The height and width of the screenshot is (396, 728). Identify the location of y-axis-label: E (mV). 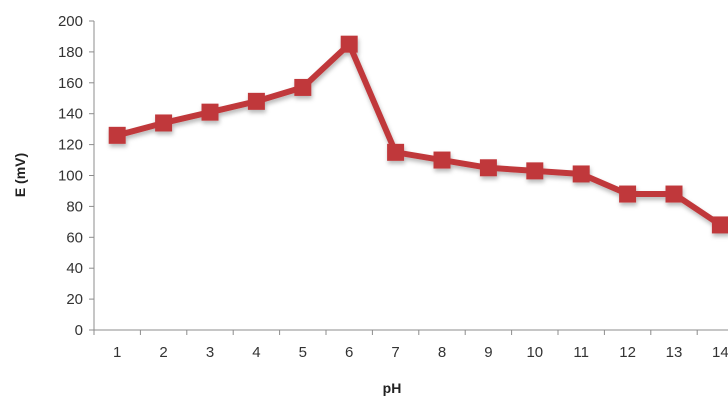
(20, 175).